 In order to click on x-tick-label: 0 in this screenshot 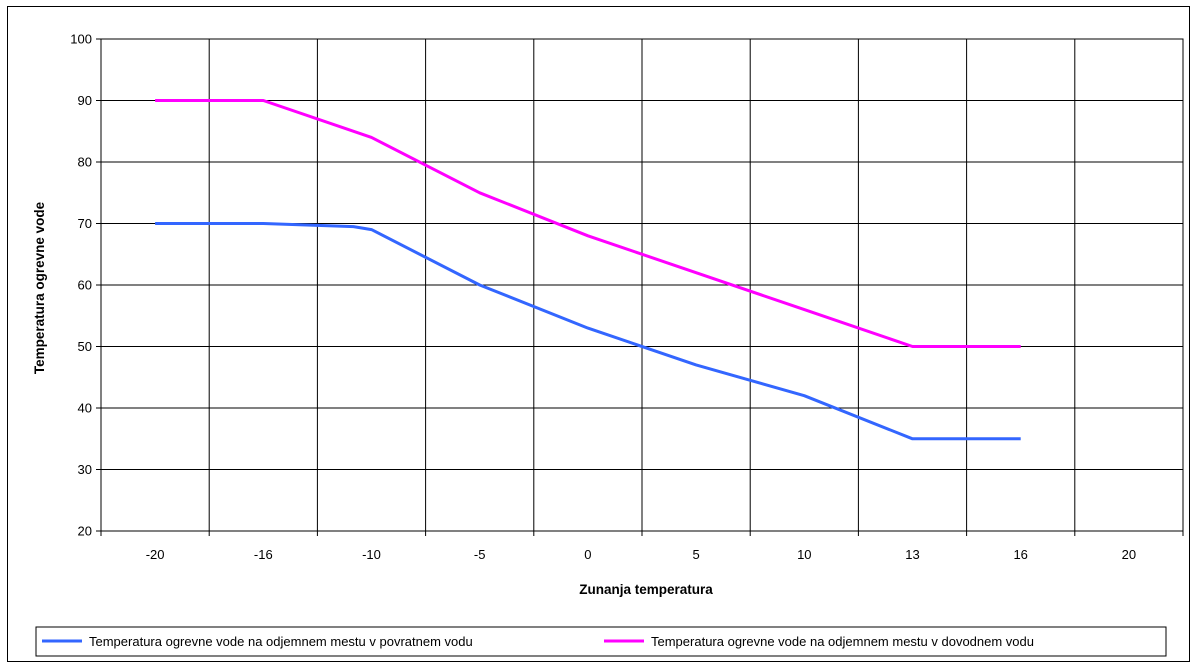, I will do `click(587, 554)`.